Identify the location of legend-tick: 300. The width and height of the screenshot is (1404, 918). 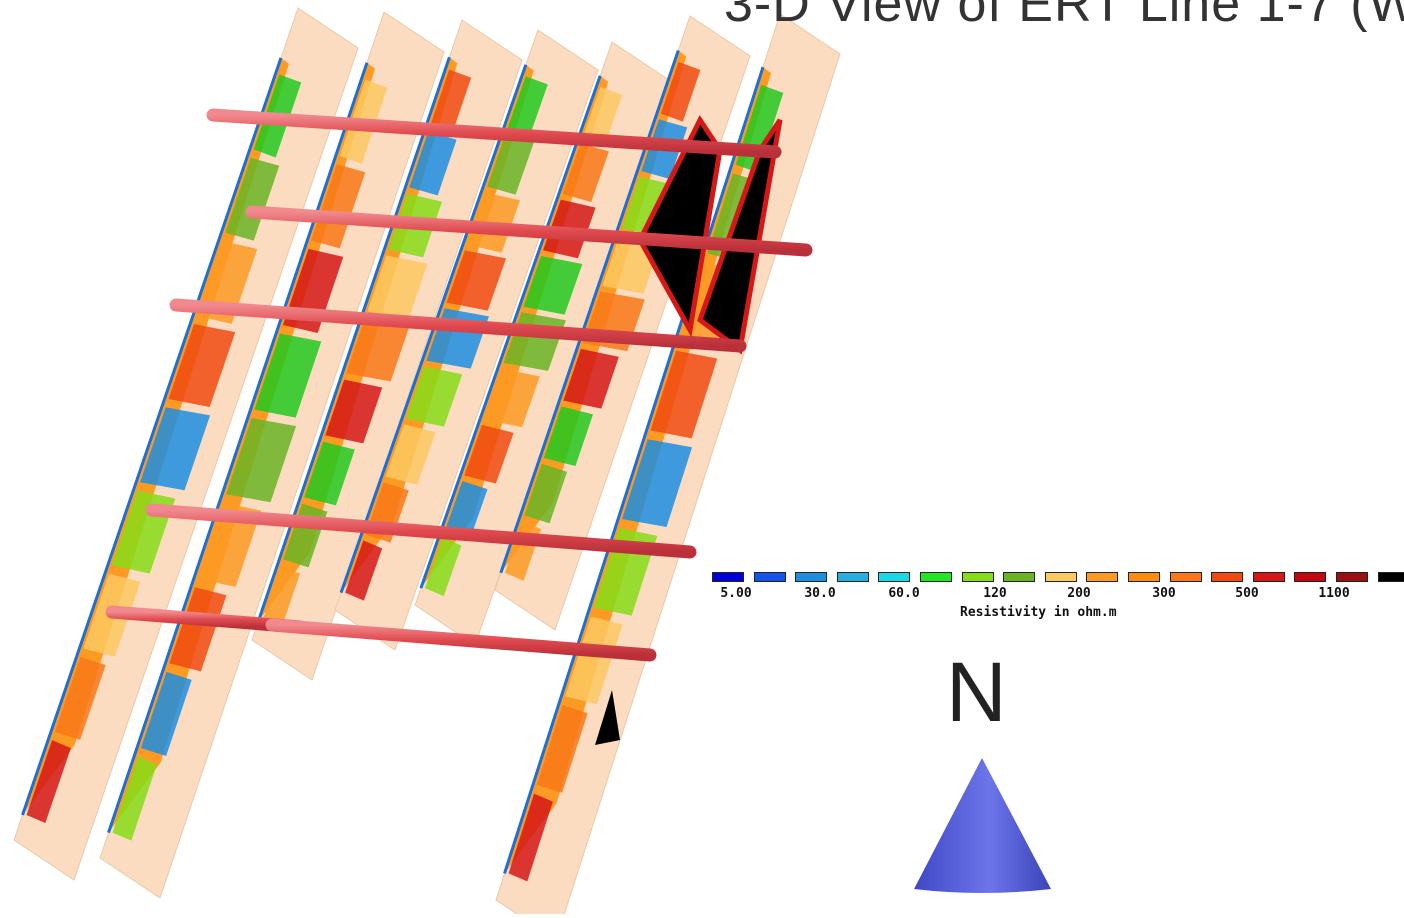
(1163, 593).